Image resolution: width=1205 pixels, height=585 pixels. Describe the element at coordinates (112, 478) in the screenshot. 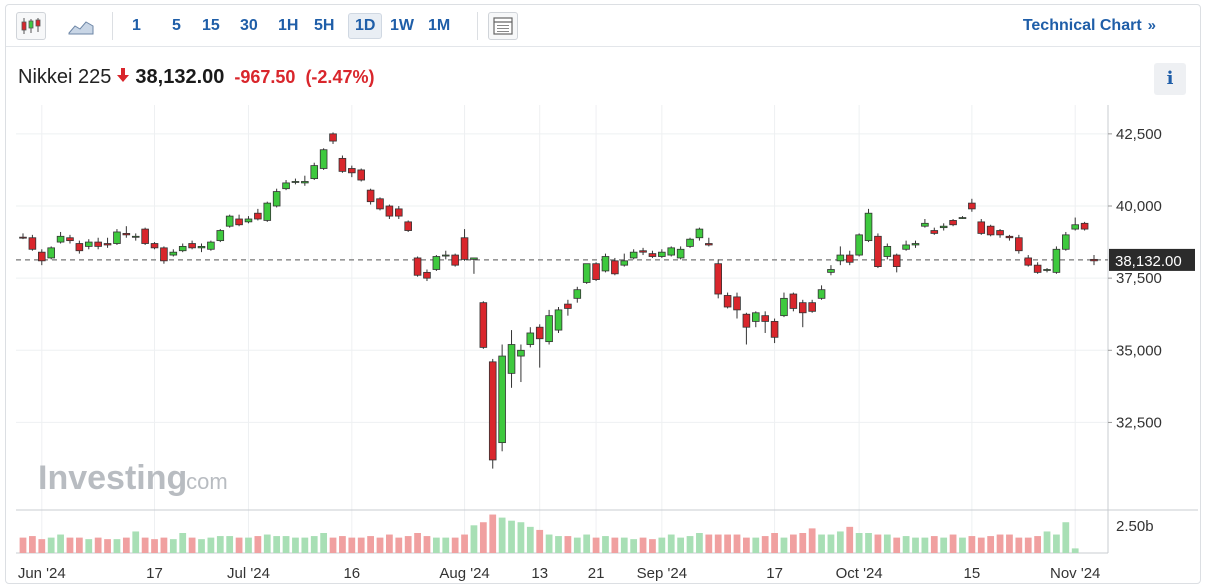

I see `investing-watermark: Investing` at that location.